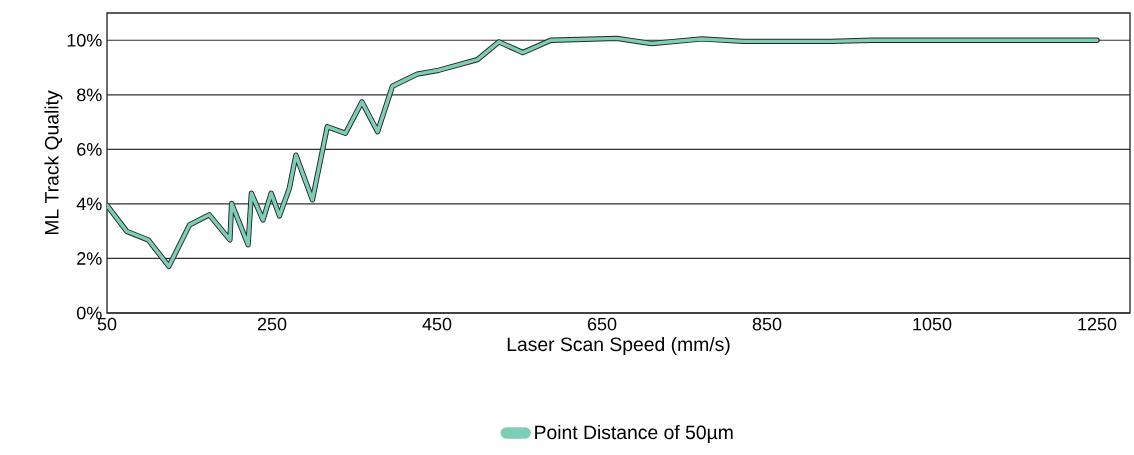 This screenshot has height=455, width=1134. What do you see at coordinates (53, 162) in the screenshot?
I see `y-axis-title: ML Track Quality` at bounding box center [53, 162].